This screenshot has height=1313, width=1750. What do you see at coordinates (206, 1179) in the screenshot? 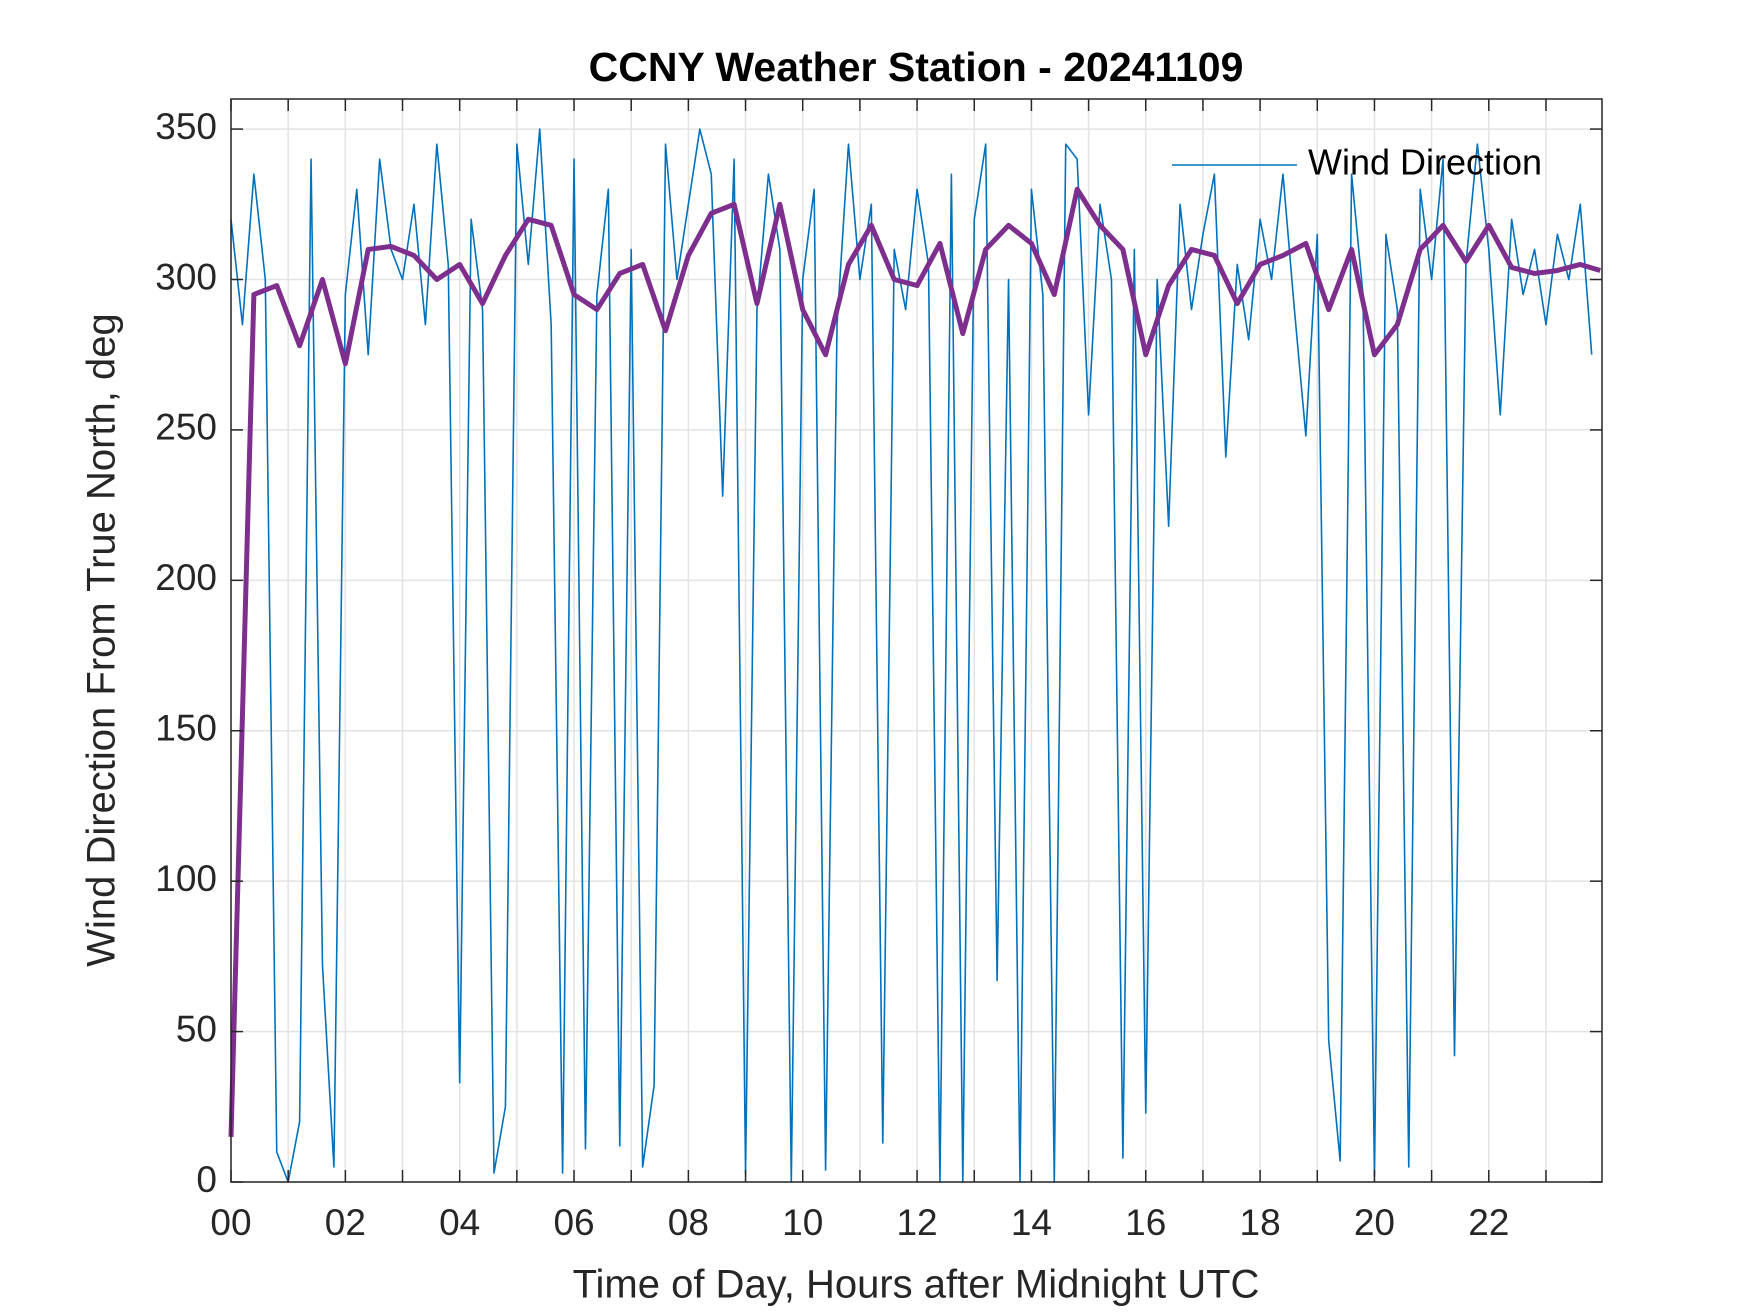
I see `y-tick-label: 0` at bounding box center [206, 1179].